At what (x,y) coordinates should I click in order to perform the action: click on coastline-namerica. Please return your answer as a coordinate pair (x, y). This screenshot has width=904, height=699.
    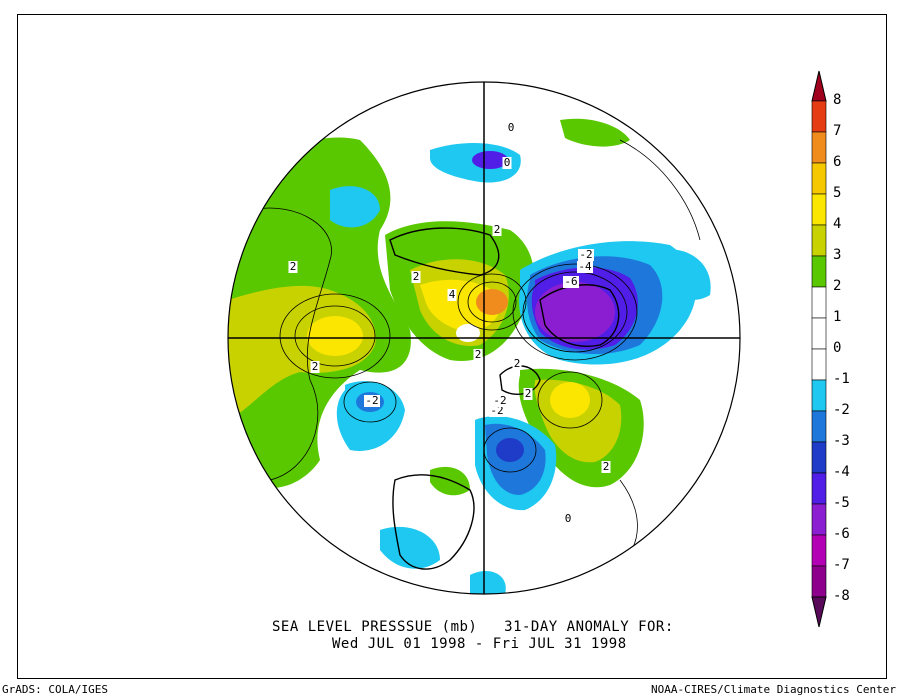
    Looking at the image, I should click on (433, 522).